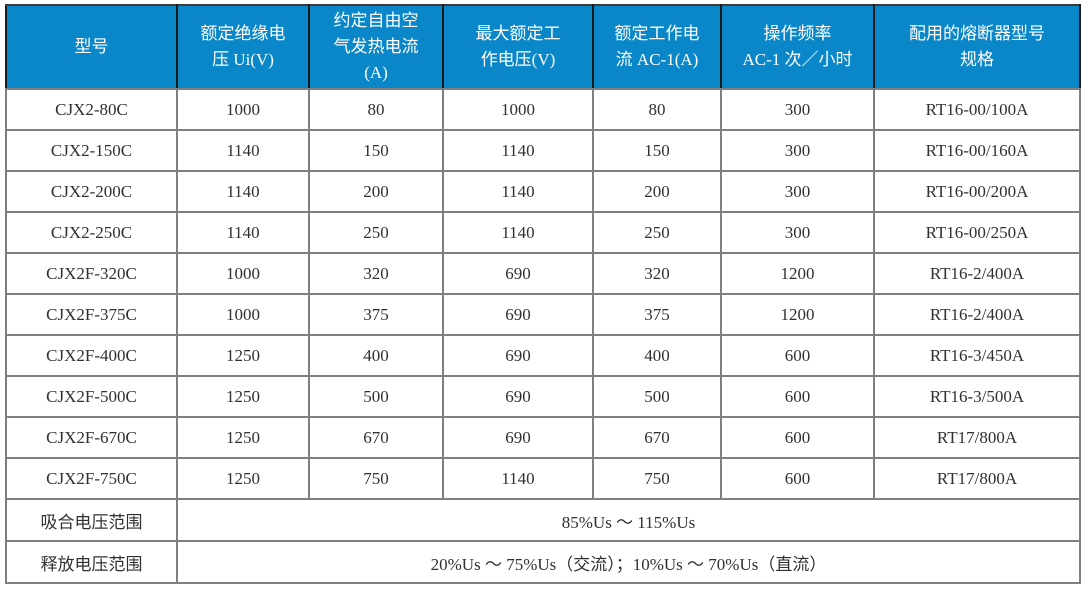 The height and width of the screenshot is (612, 1085). Describe the element at coordinates (376, 478) in the screenshot. I see `cell-thermal-current: 750` at that location.